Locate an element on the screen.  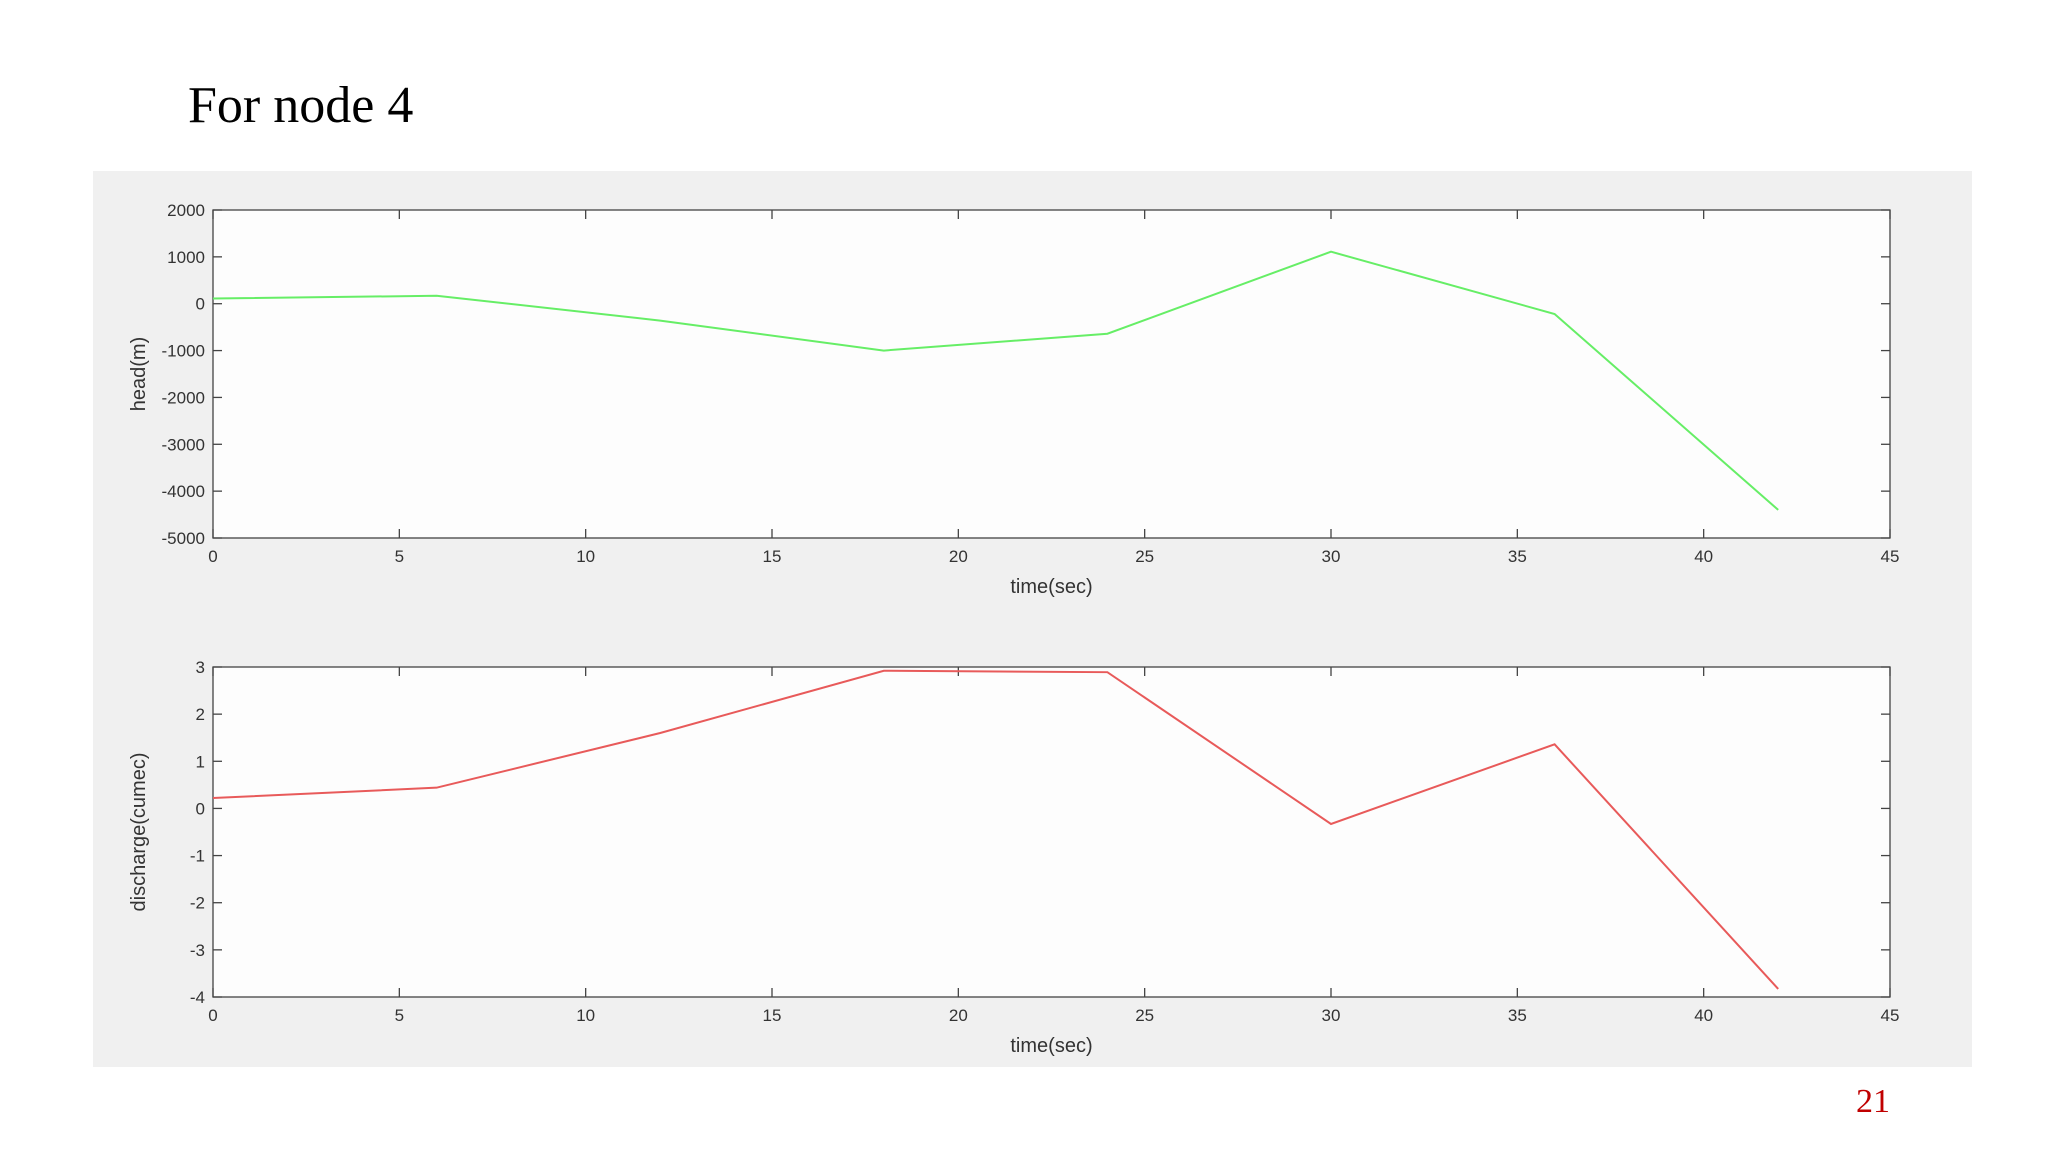
y-axis-label: head(m) is located at coordinates (139, 374).